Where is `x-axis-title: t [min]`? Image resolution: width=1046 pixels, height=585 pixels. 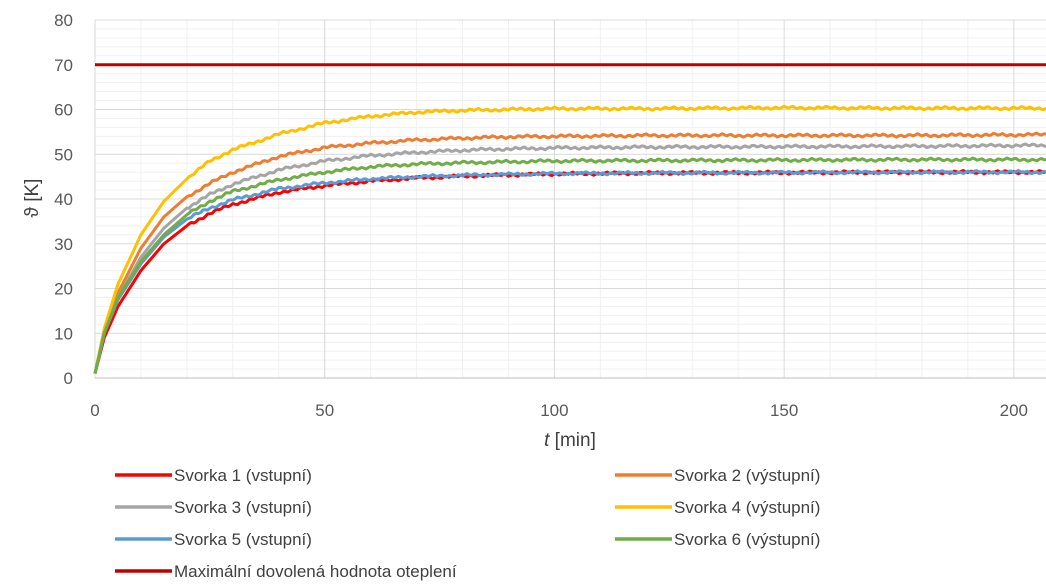 x-axis-title: t [min] is located at coordinates (570, 440).